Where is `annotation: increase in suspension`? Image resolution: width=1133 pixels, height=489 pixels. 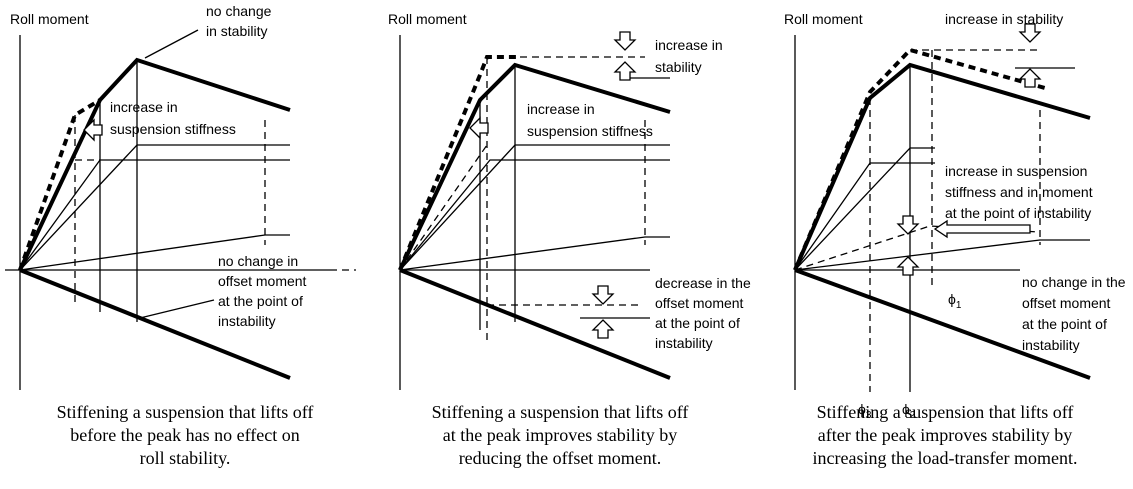 annotation: increase in suspension is located at coordinates (1016, 171).